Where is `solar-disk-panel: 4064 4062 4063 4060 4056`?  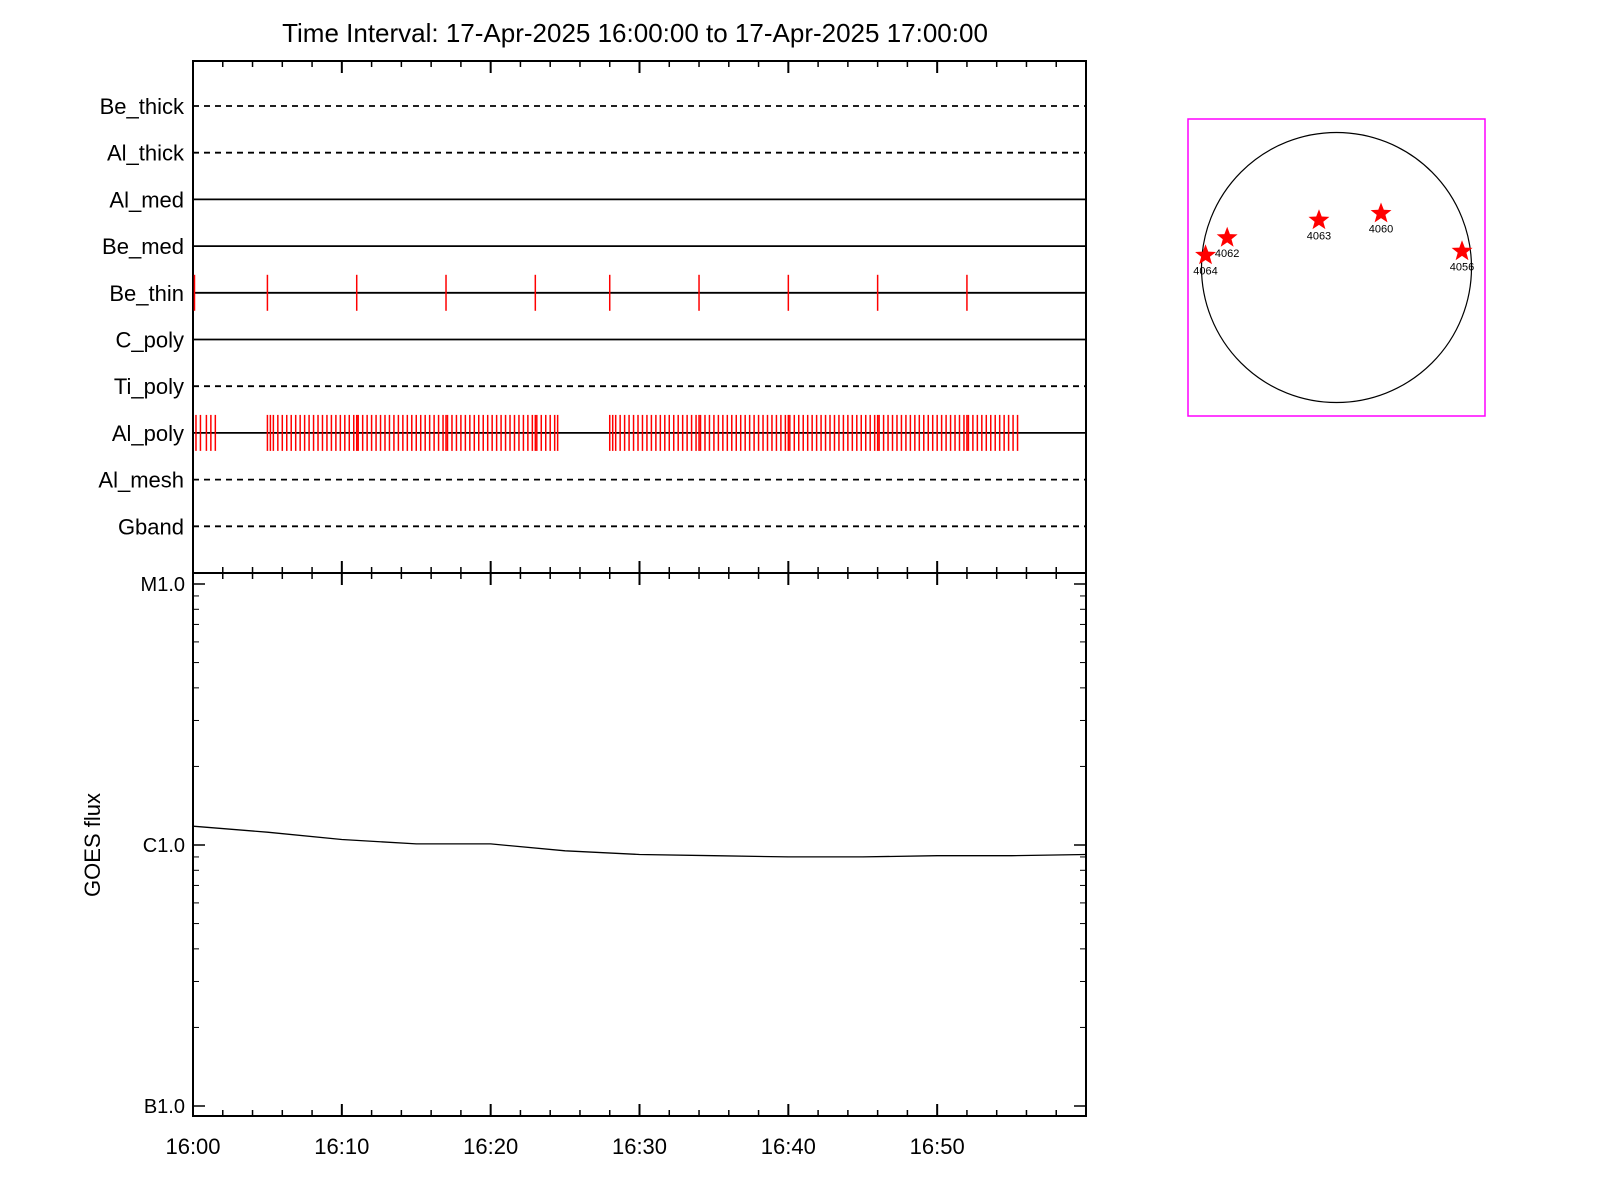 solar-disk-panel: 4064 4062 4063 4060 4056 is located at coordinates (1336, 267).